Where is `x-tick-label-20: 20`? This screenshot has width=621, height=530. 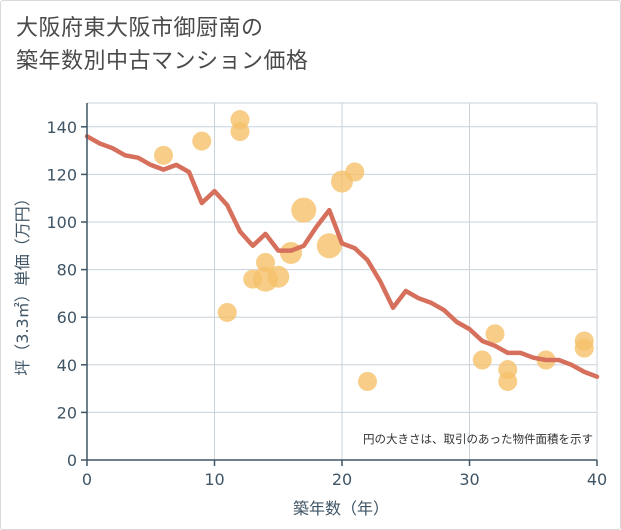
x-tick-label-20: 20 is located at coordinates (342, 479).